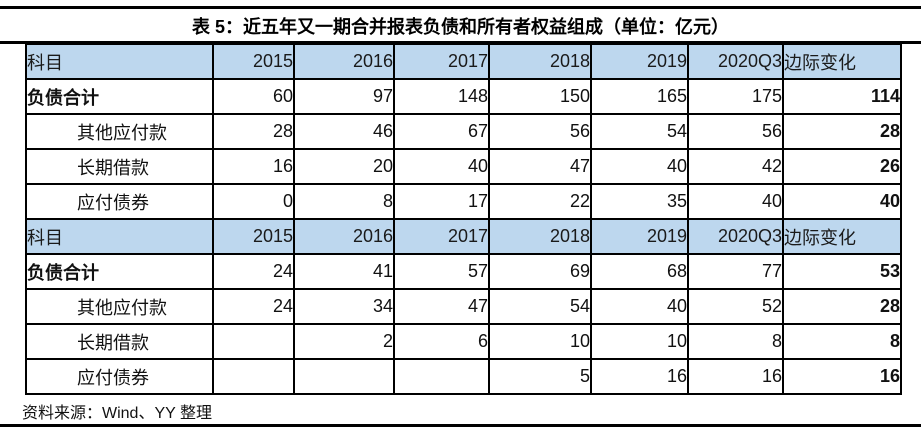 The width and height of the screenshot is (921, 438). Describe the element at coordinates (540, 201) in the screenshot. I see `value-cell: 22` at that location.